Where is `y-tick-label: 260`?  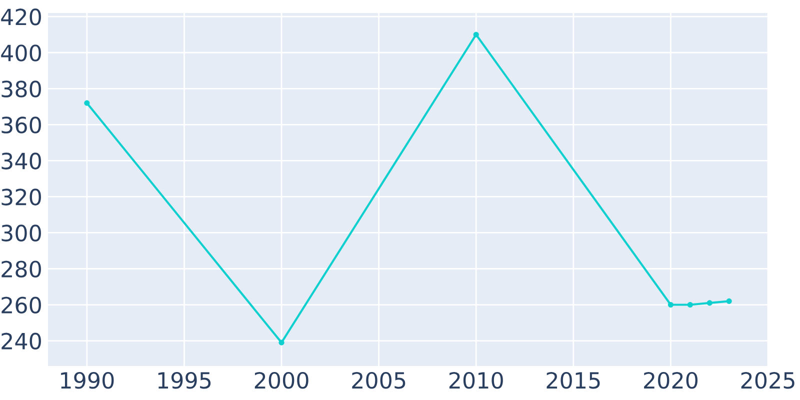 y-tick-label: 260 is located at coordinates (21, 305).